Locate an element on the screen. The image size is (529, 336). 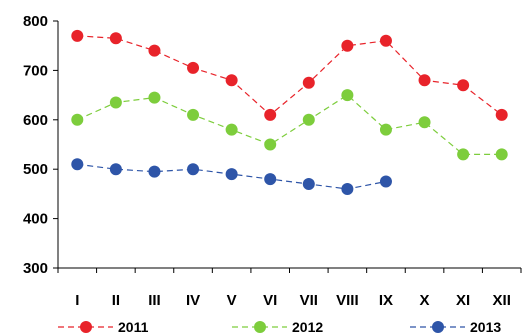
x-tick-label: IV is located at coordinates (193, 300).